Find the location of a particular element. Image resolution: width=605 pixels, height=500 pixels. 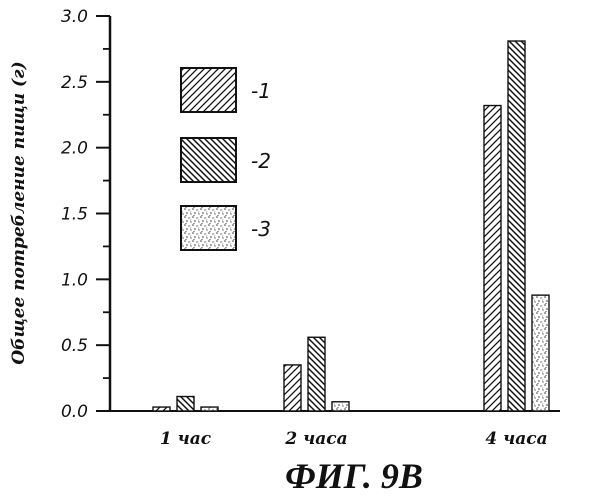

y-tick-label: 0.0 is located at coordinates (74, 412).